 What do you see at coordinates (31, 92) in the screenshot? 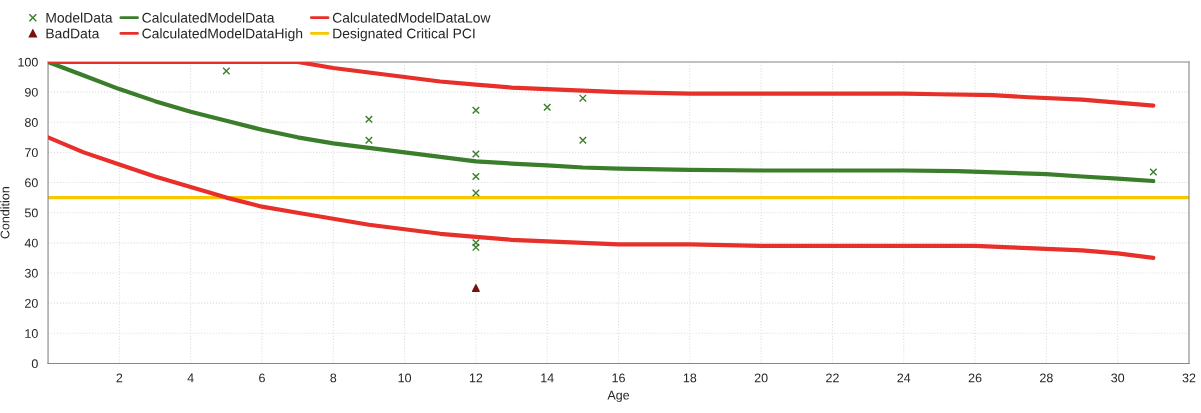
I see `y-tick-label: 90` at bounding box center [31, 92].